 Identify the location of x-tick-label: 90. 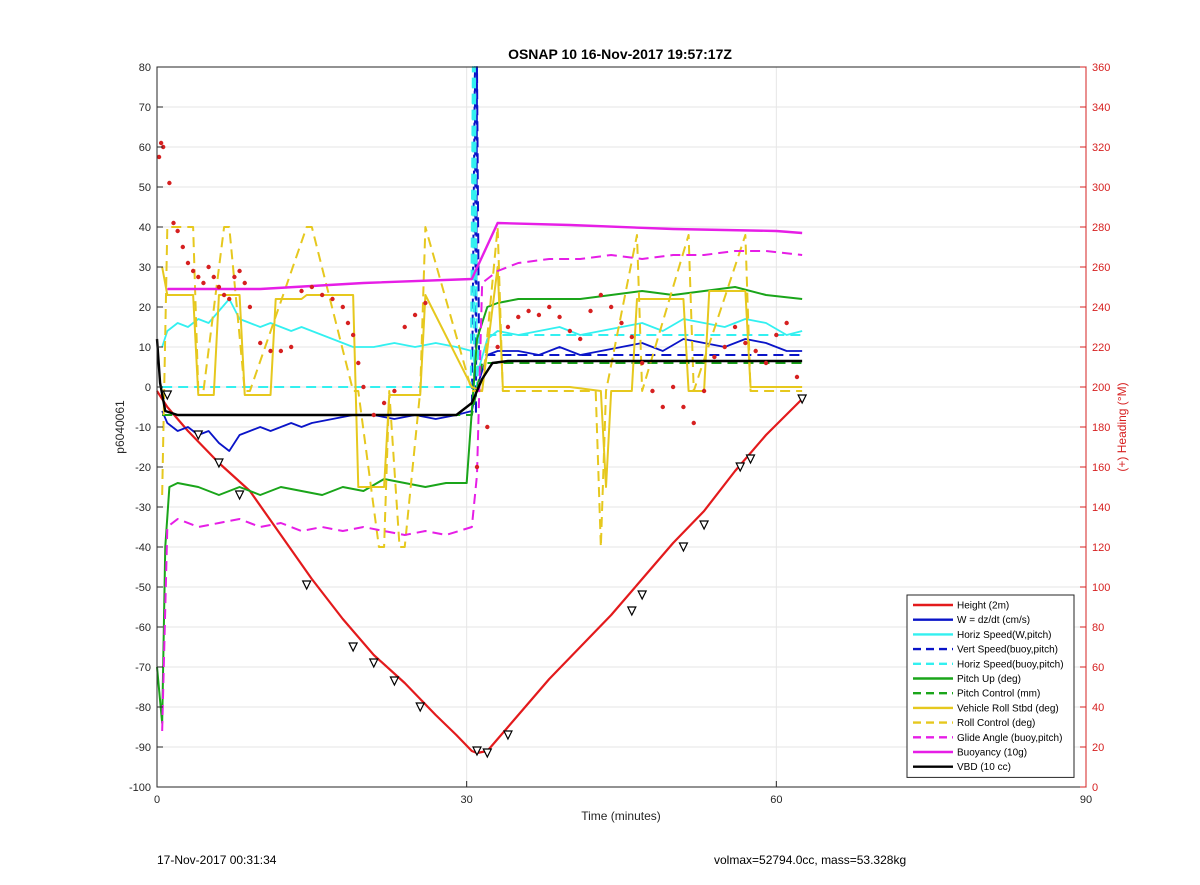
(1086, 800).